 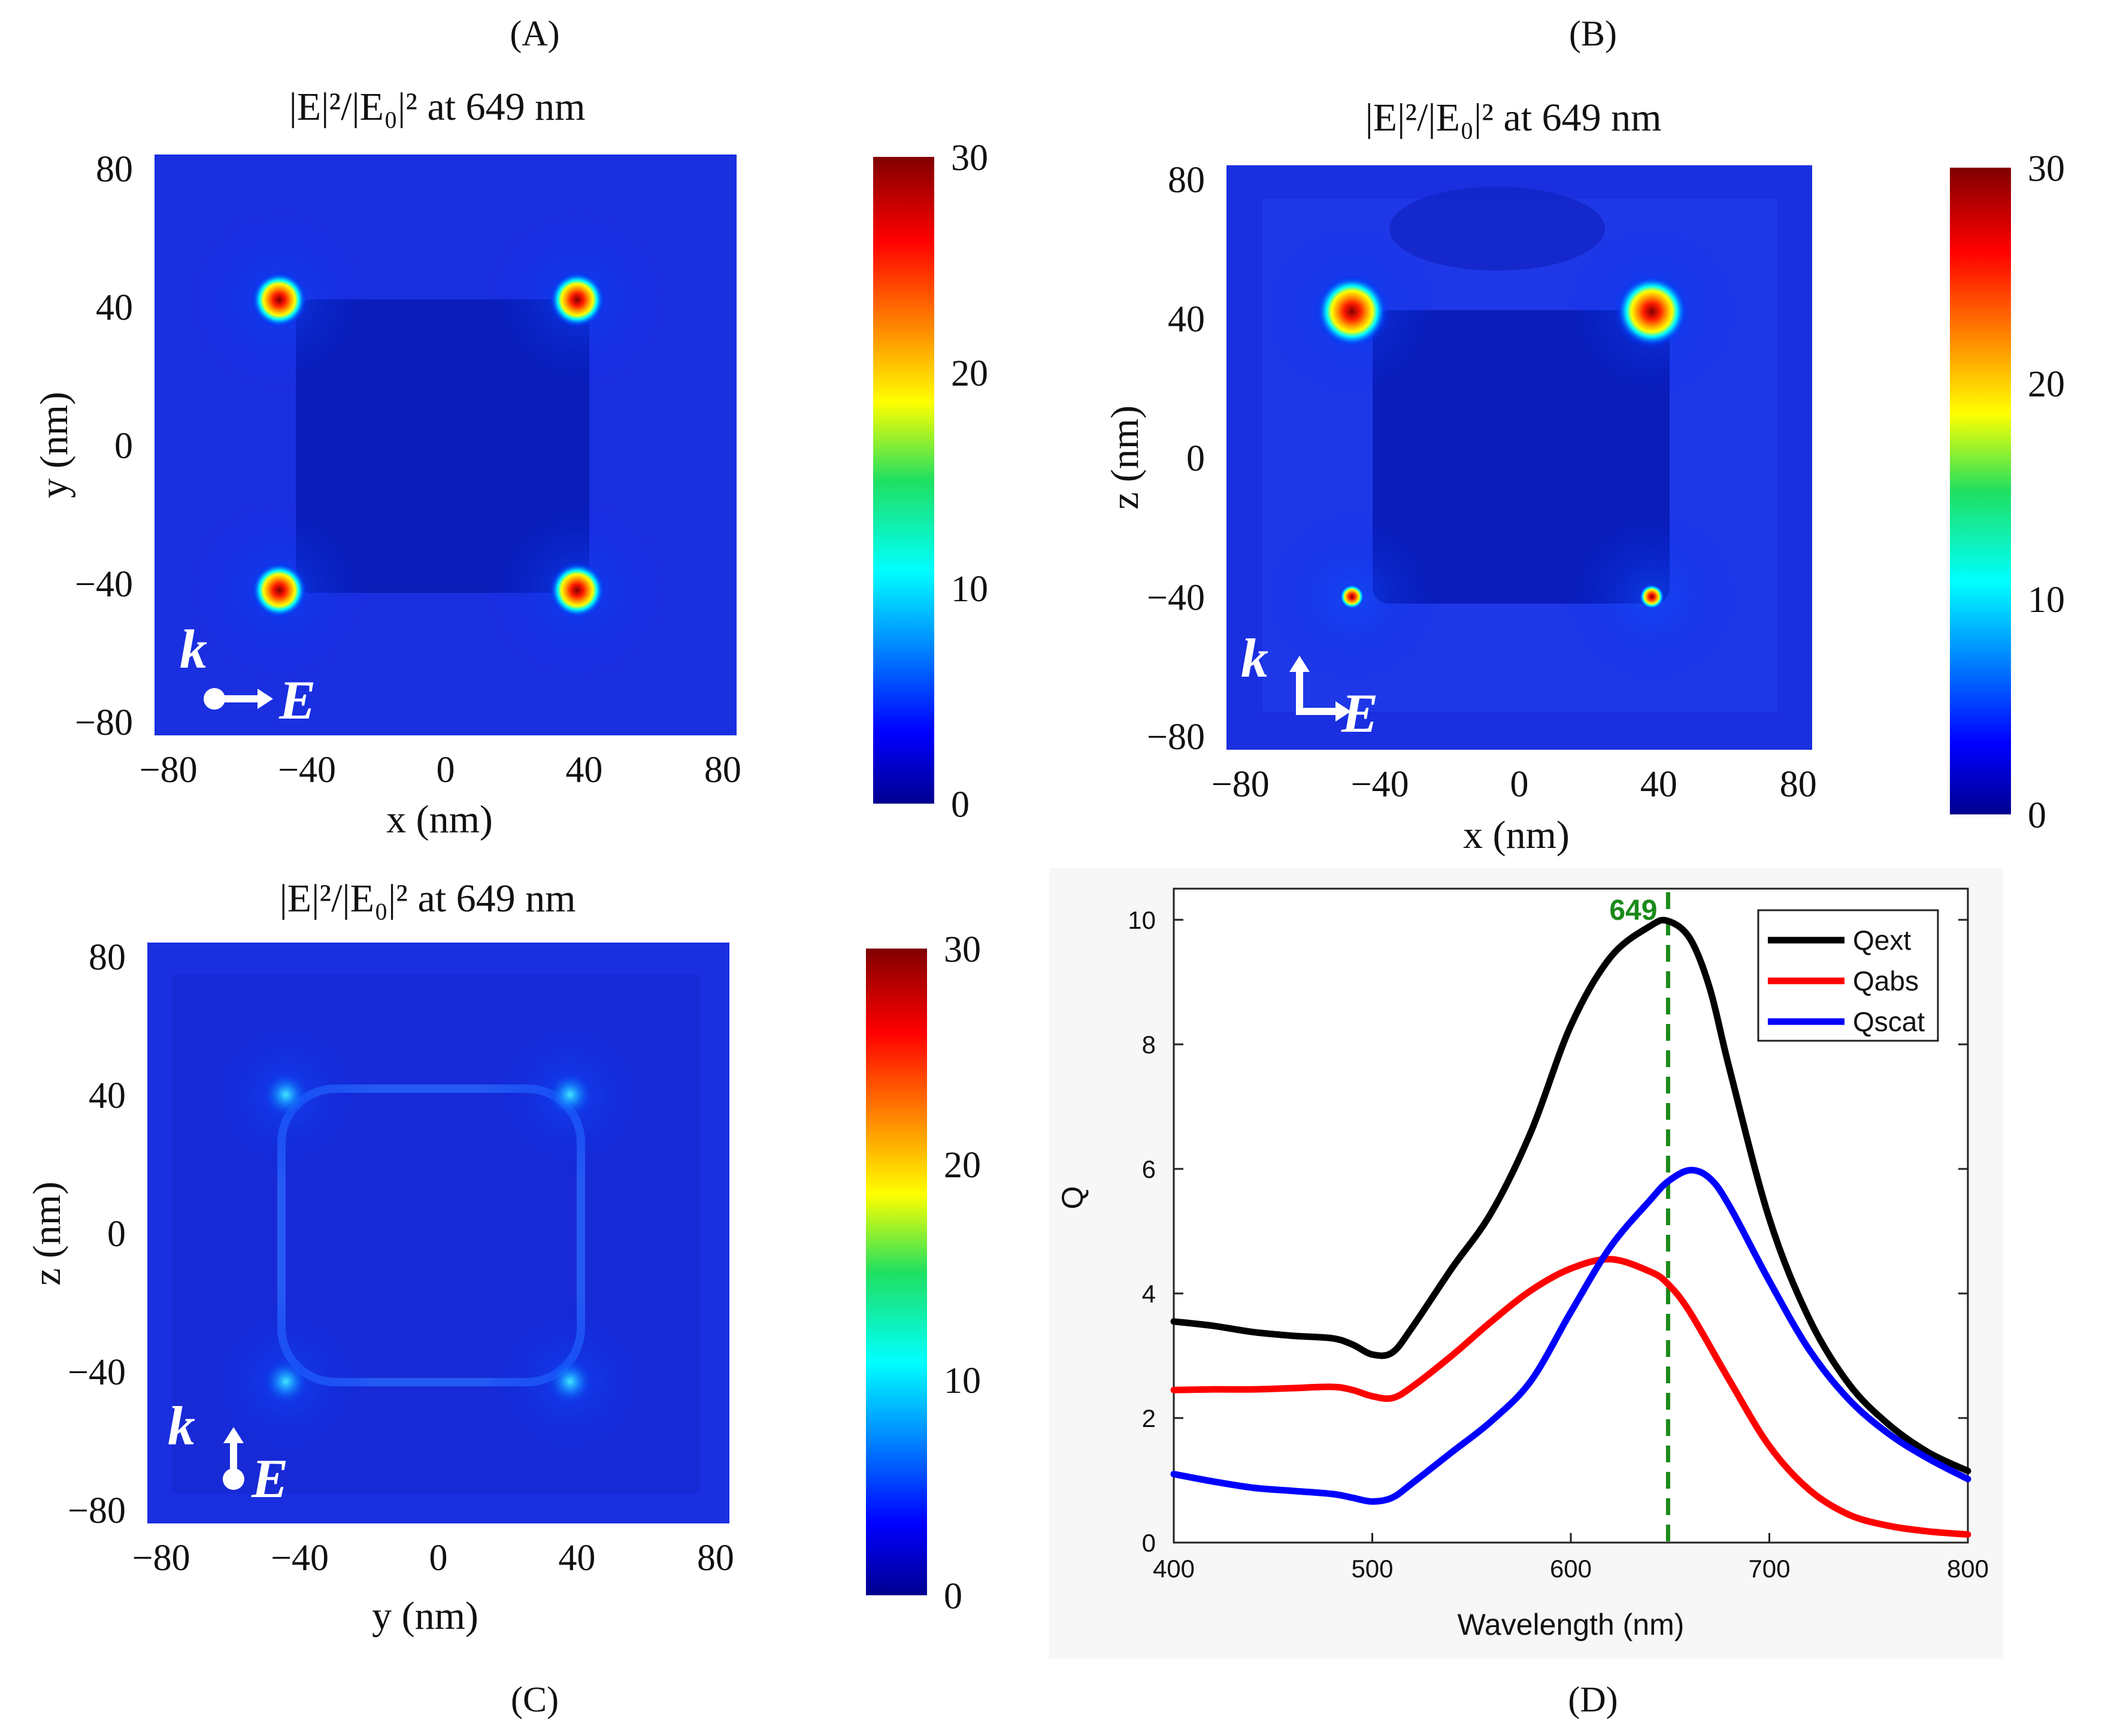 I want to click on map-a-x-tick: 0, so click(x=446, y=770).